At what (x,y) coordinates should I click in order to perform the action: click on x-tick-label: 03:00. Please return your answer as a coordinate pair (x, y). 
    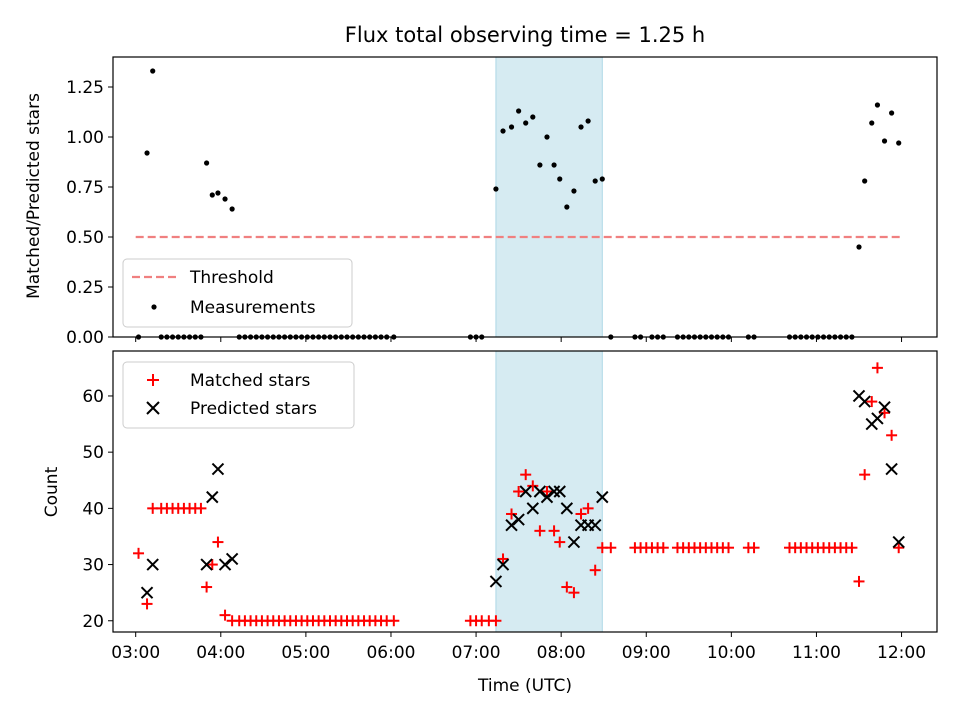
    Looking at the image, I should click on (135, 653).